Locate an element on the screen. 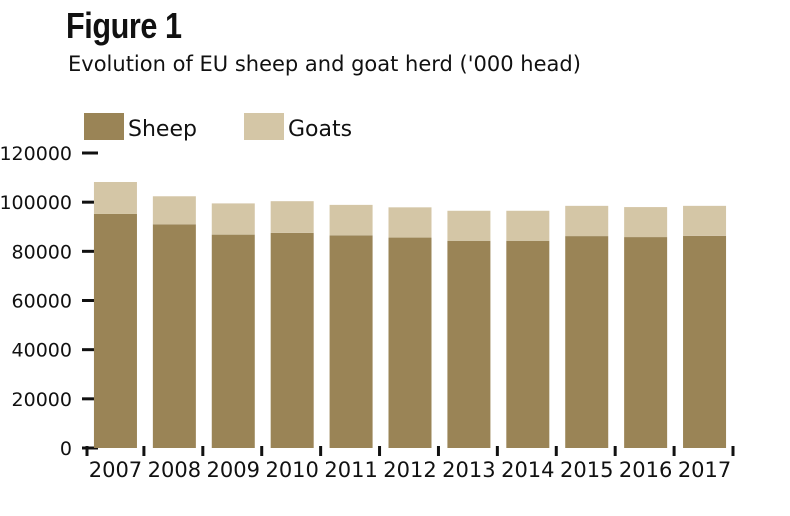  x-tick-label: 2016 is located at coordinates (645, 470).